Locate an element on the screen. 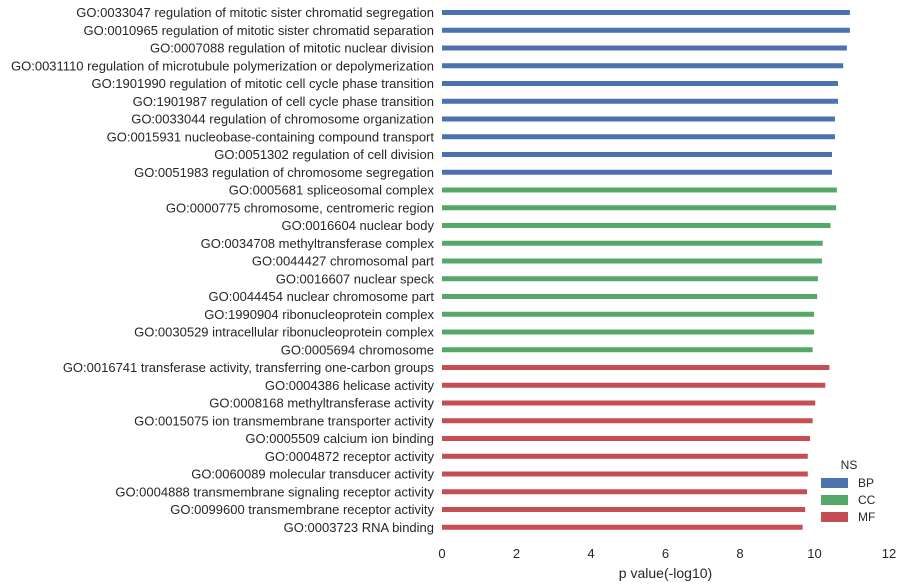 This screenshot has width=903, height=587. x-tick-label: 6 is located at coordinates (665, 553).